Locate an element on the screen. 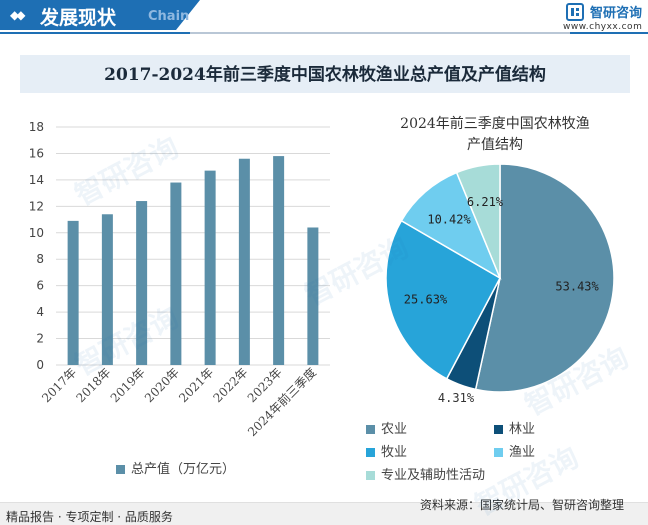 Image resolution: width=648 pixels, height=525 pixels. diamond-icon: ◆◆ is located at coordinates (18, 15).